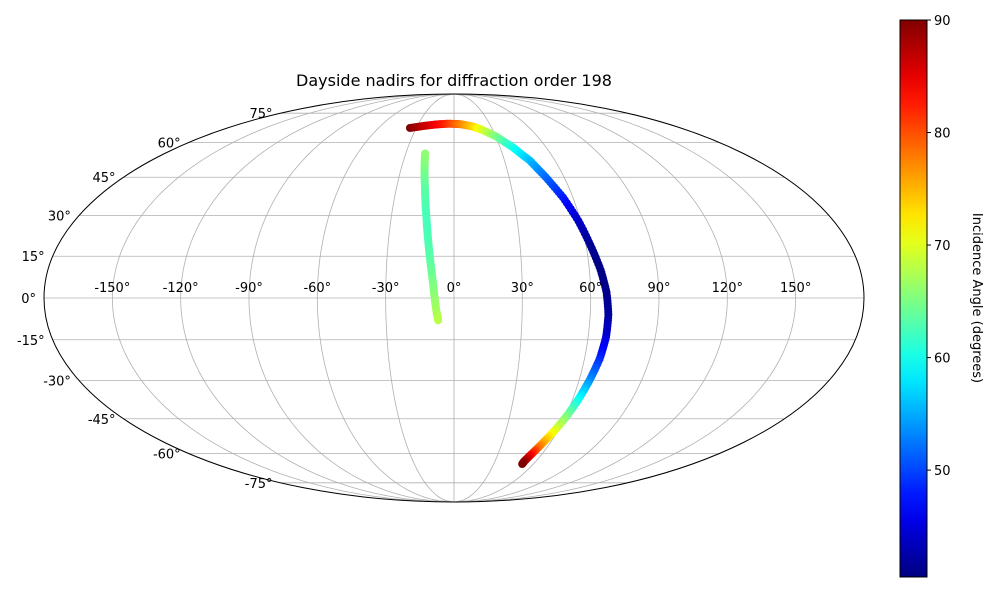 Image resolution: width=998 pixels, height=592 pixels. What do you see at coordinates (104, 178) in the screenshot?
I see `y-tick-label: 45°` at bounding box center [104, 178].